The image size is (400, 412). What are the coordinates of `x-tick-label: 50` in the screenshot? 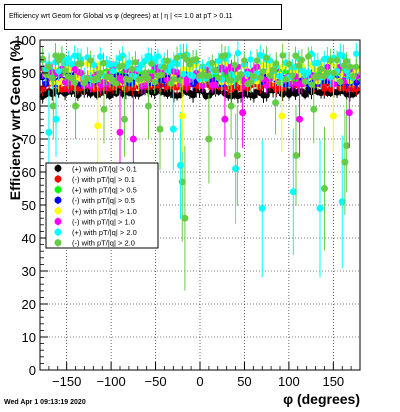 It's located at (244, 381).